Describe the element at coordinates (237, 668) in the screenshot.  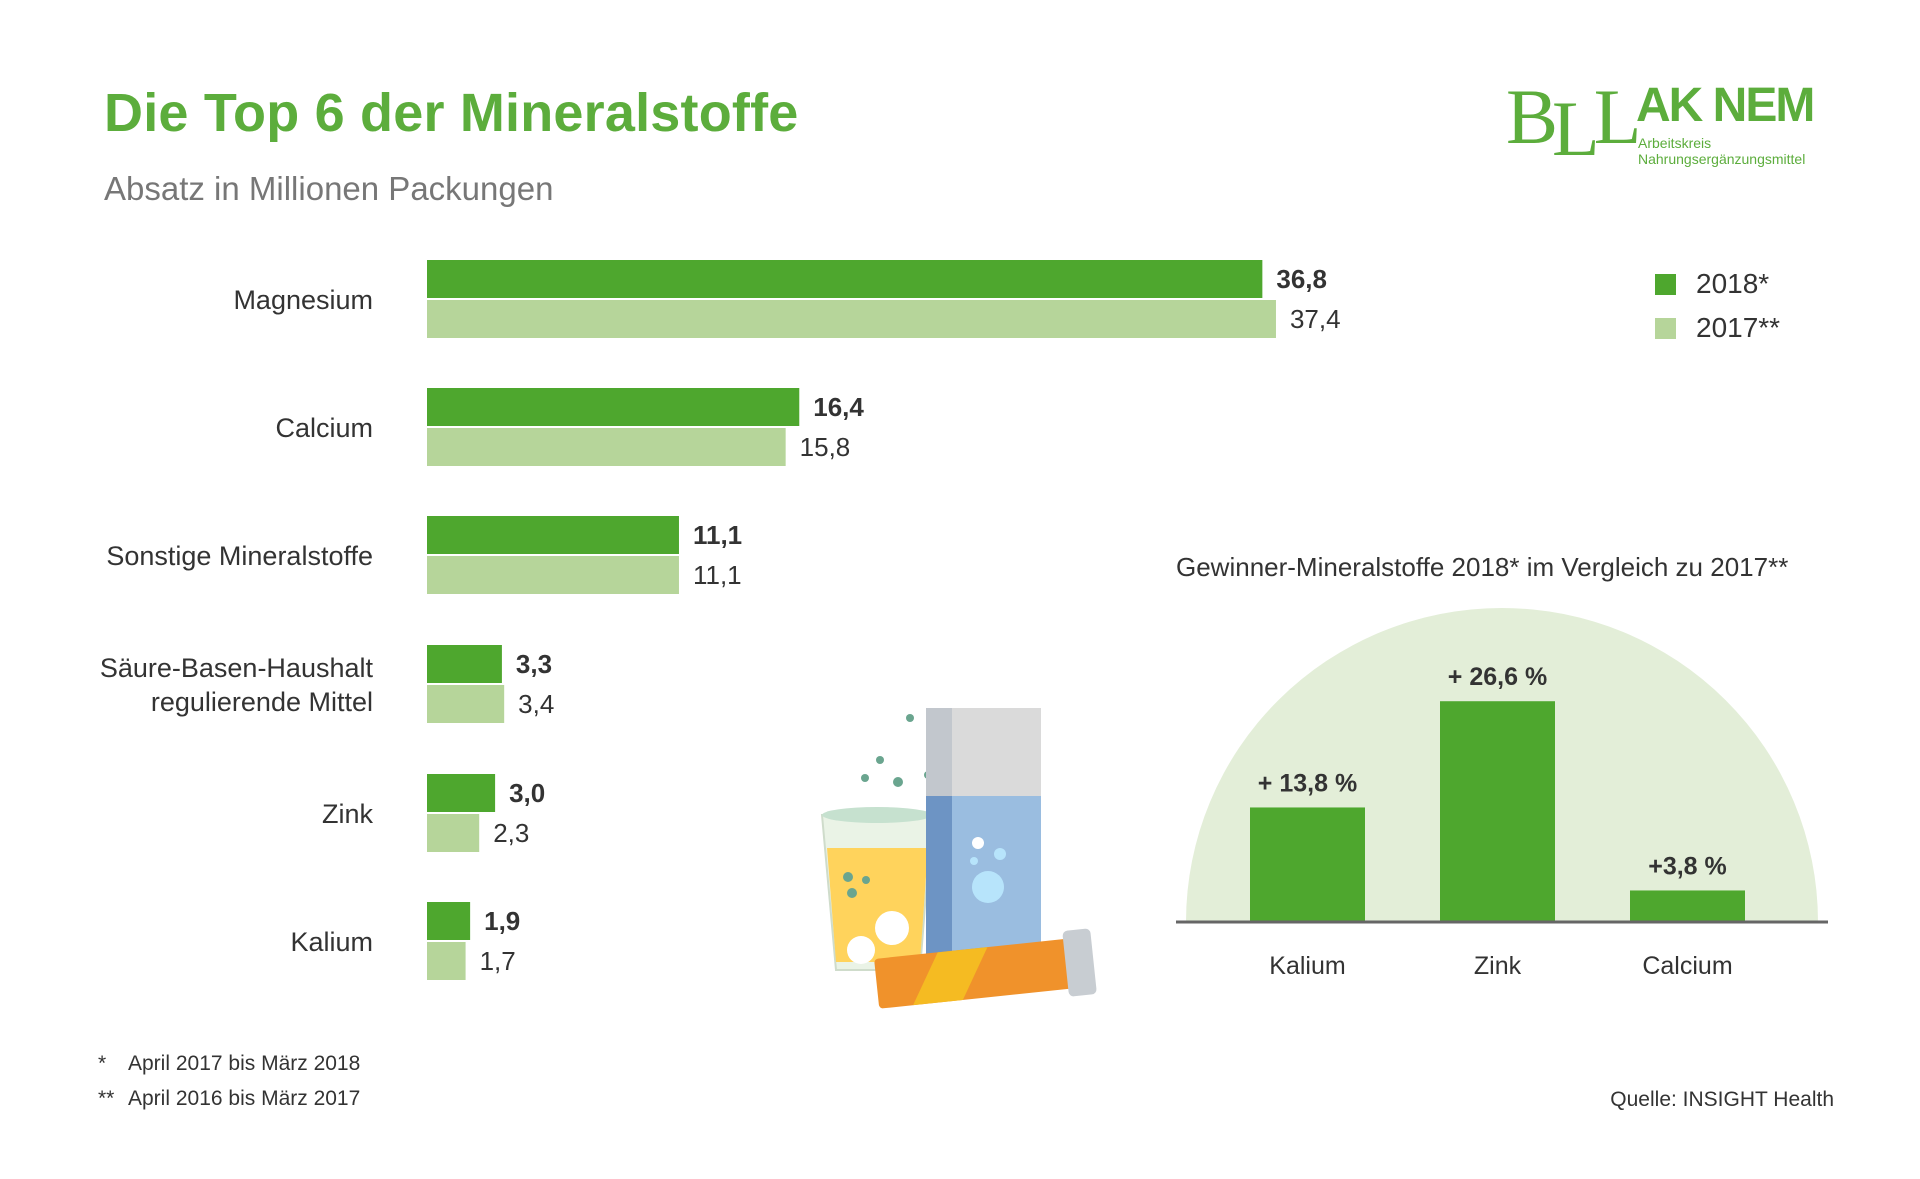
I see `category-label: Säure-Basen-Haushalt` at that location.